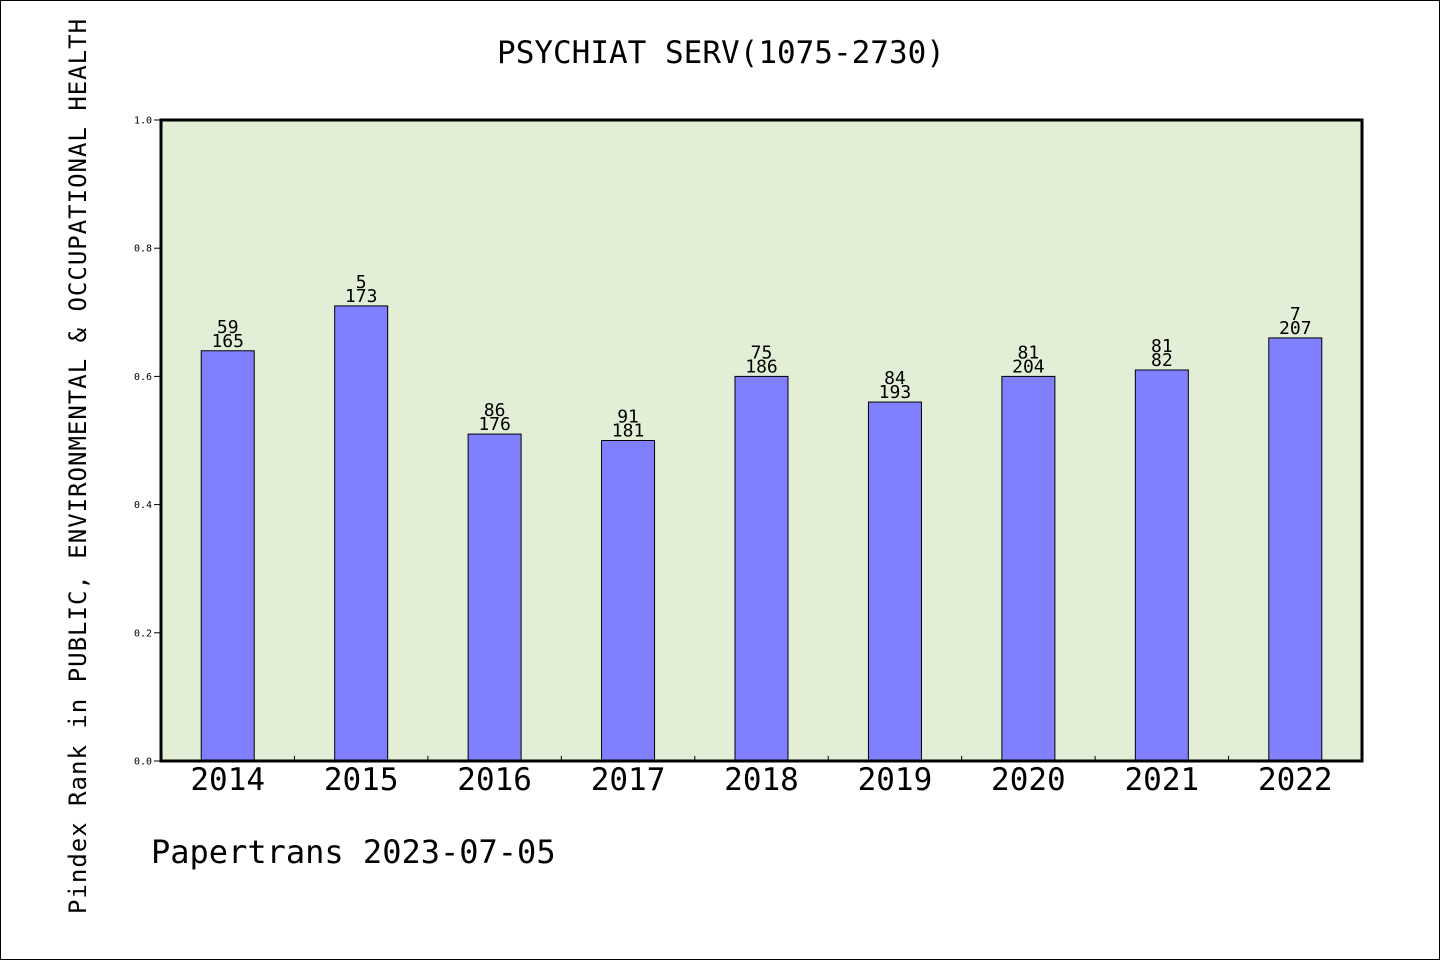  I want to click on data-label-bottom: 165, so click(227, 341).